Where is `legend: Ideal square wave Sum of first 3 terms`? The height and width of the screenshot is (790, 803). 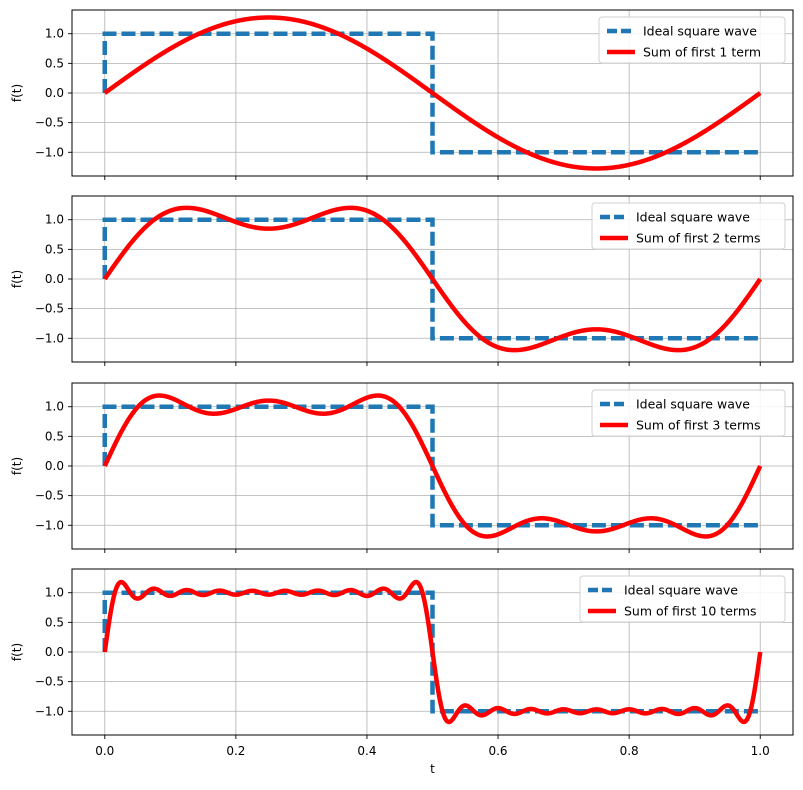
legend: Ideal square wave Sum of first 3 terms is located at coordinates (688, 413).